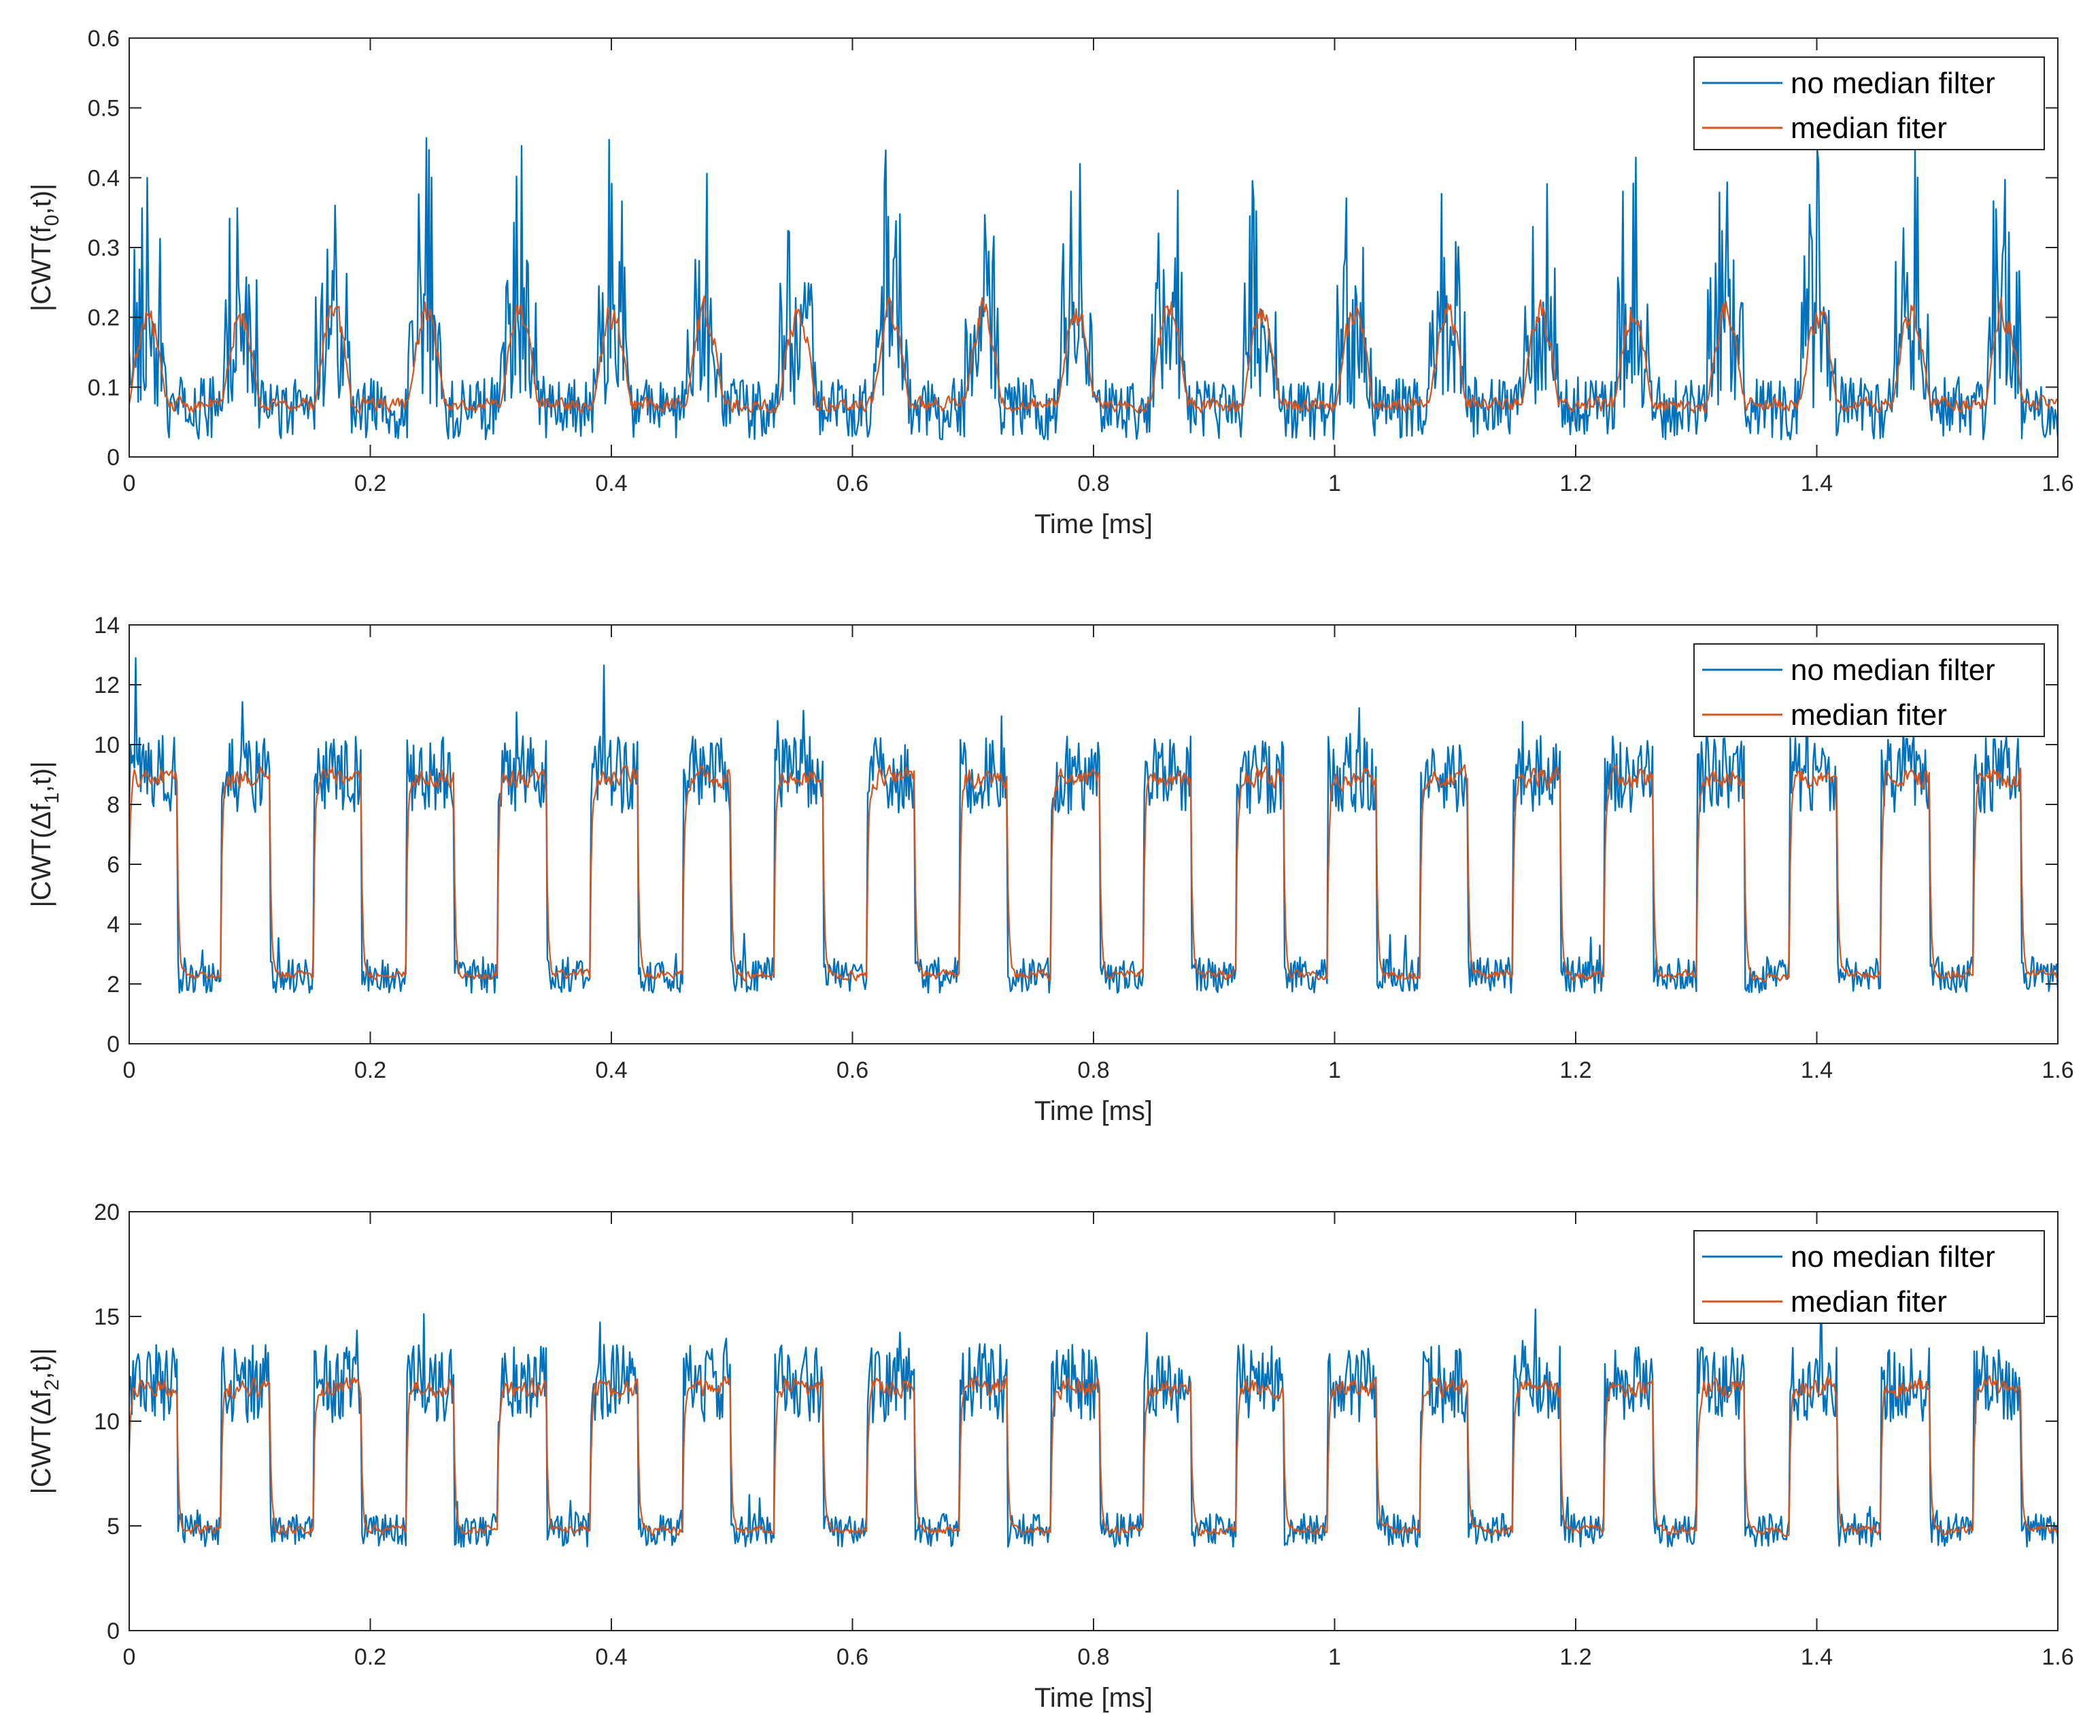  What do you see at coordinates (104, 178) in the screenshot?
I see `y-tick-label: 0.4` at bounding box center [104, 178].